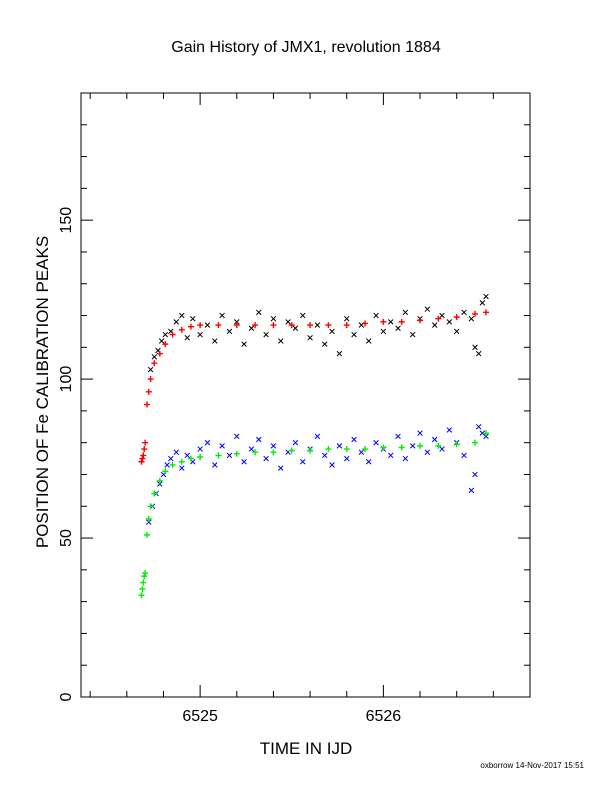 The width and height of the screenshot is (612, 792). I want to click on y-tick-label: 100, so click(66, 379).